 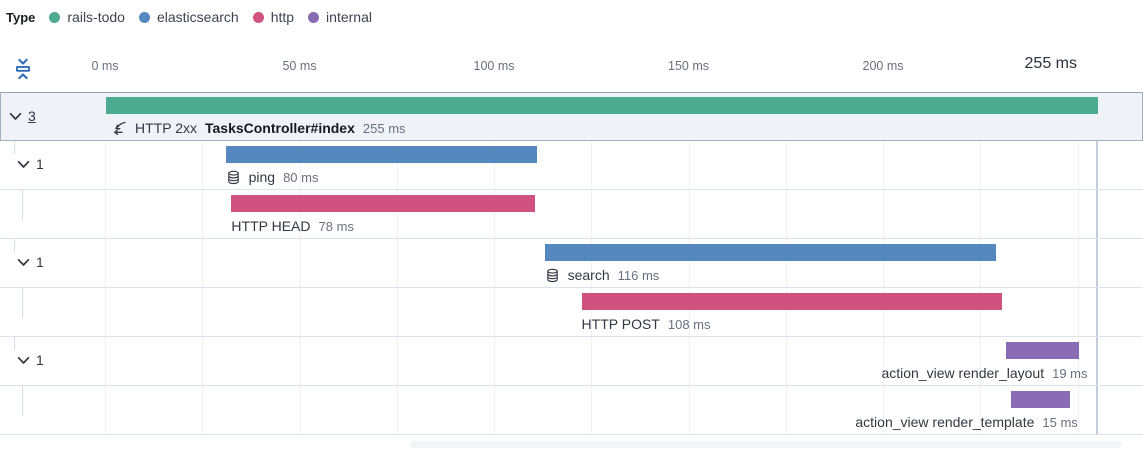 What do you see at coordinates (571, 165) in the screenshot?
I see `waterfall-row: 1 ping 80 ms` at bounding box center [571, 165].